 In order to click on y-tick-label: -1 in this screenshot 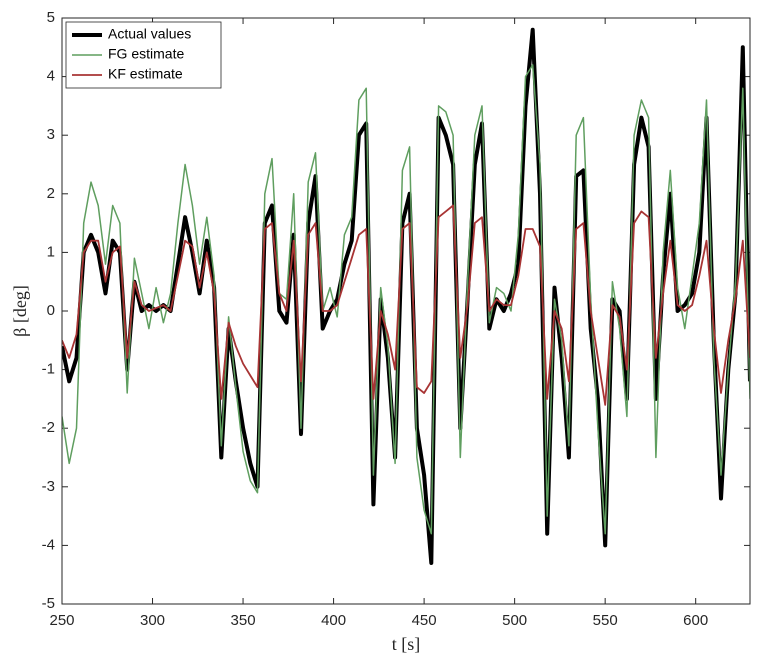, I will do `click(48, 369)`.